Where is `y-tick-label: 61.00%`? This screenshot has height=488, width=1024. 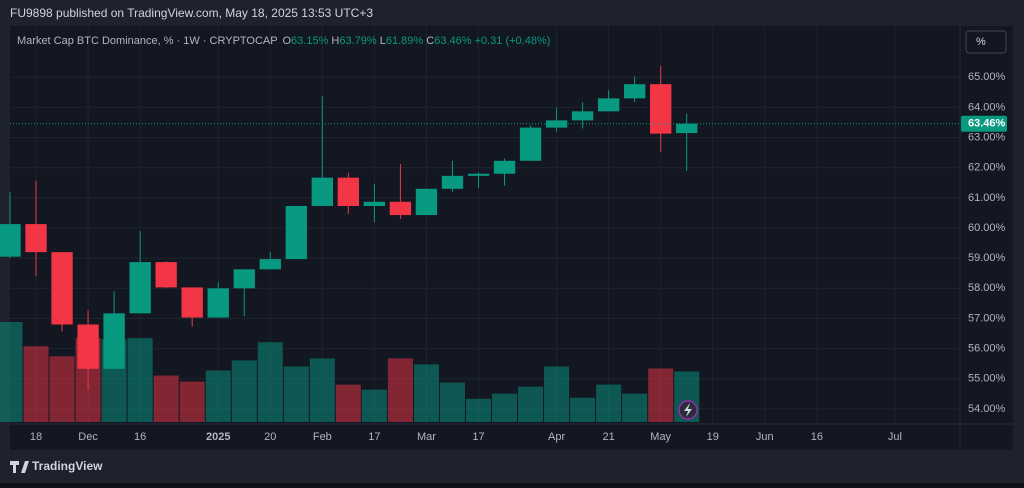 y-tick-label: 61.00% is located at coordinates (987, 198).